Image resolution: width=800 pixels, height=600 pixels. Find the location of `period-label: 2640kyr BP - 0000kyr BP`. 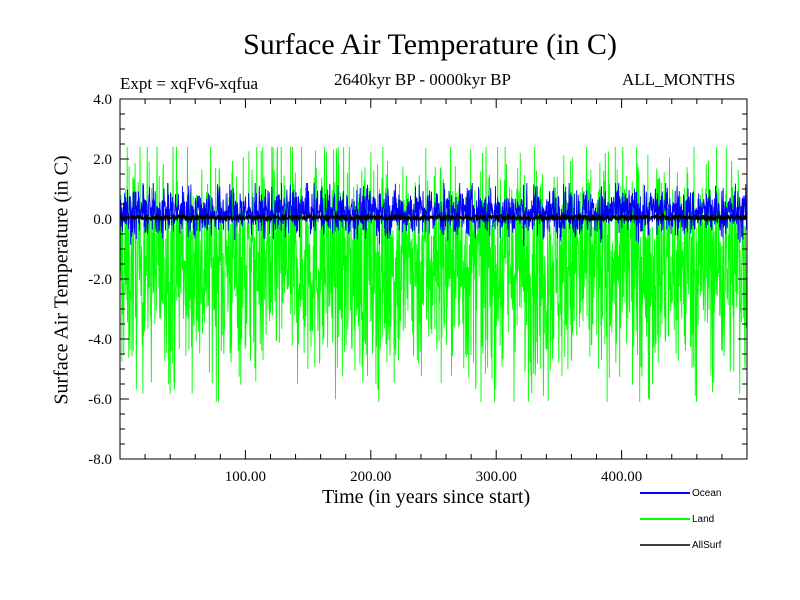

period-label: 2640kyr BP - 0000kyr BP is located at coordinates (422, 79).